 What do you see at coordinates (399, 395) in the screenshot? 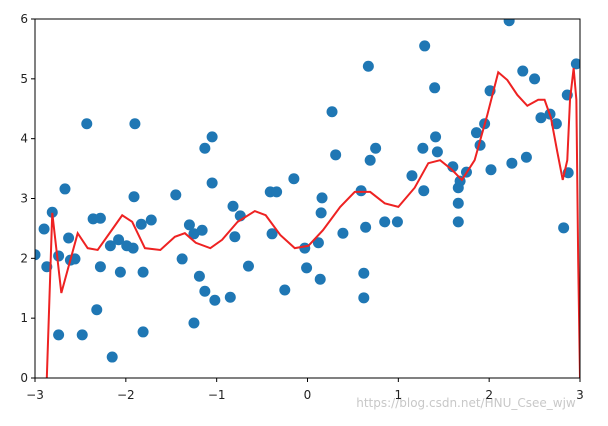
I see `x-tick-label: 1` at bounding box center [399, 395].